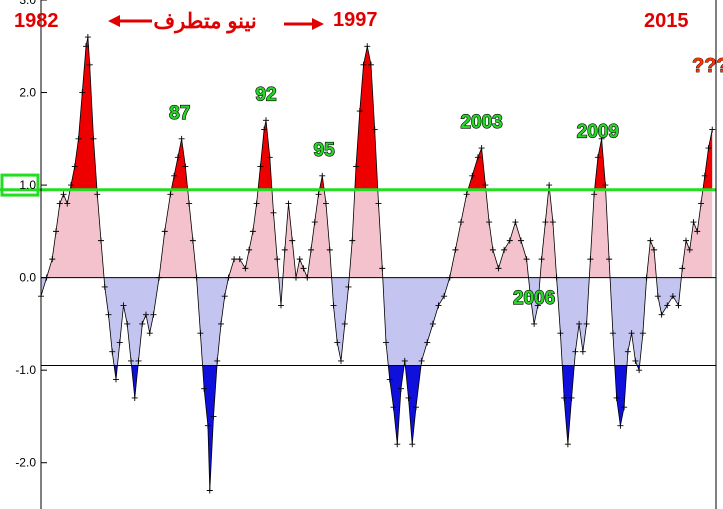 Image resolution: width=723 pixels, height=509 pixels. Describe the element at coordinates (25, 370) in the screenshot. I see `y-tick-label: -1.0` at that location.